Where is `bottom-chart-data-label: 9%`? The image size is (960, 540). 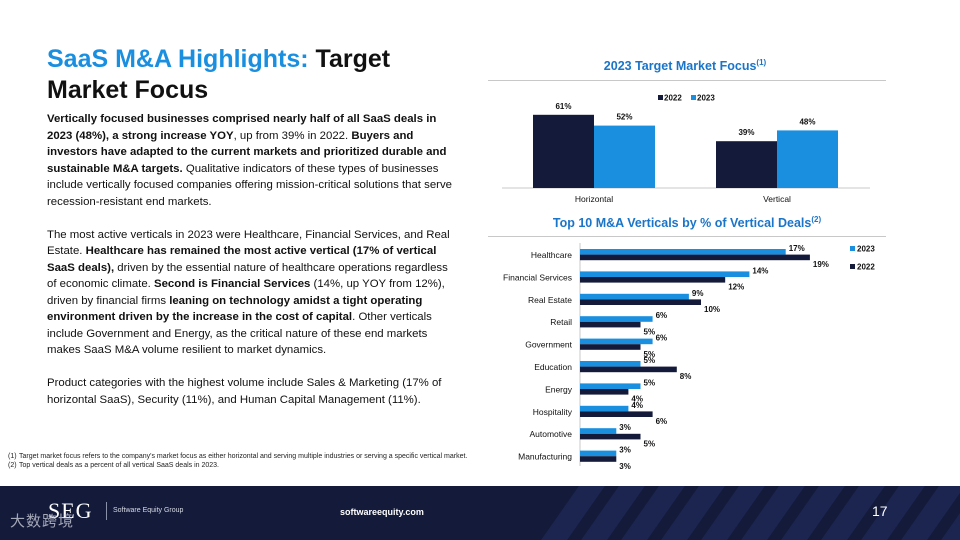
bottom-chart-data-label: 9% is located at coordinates (698, 293).